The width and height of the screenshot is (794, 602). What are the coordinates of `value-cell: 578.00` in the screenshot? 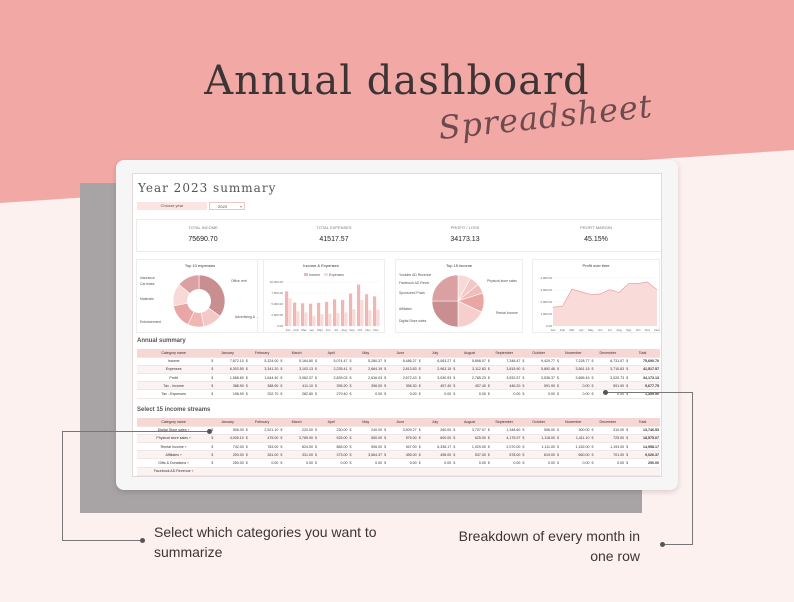 It's located at (507, 455).